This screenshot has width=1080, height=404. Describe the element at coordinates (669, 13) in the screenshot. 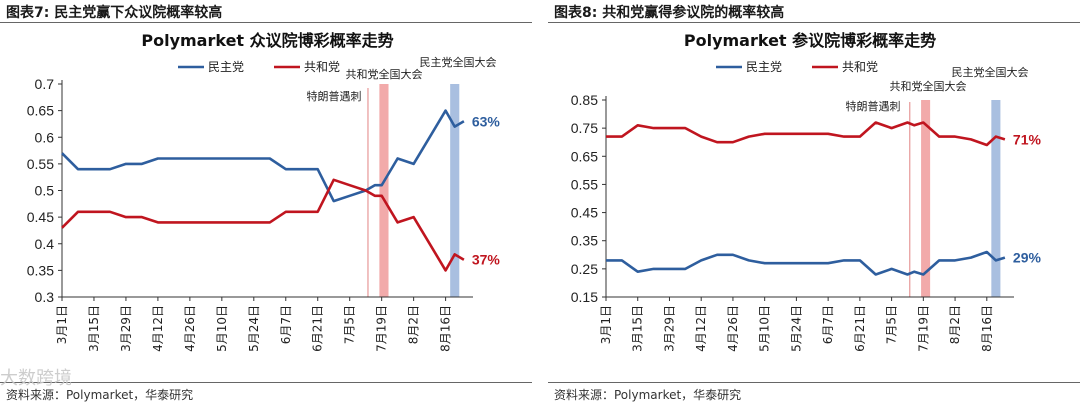

I see `figure-8-title: 图表8: 共和党赢得参议院的概率较高` at that location.